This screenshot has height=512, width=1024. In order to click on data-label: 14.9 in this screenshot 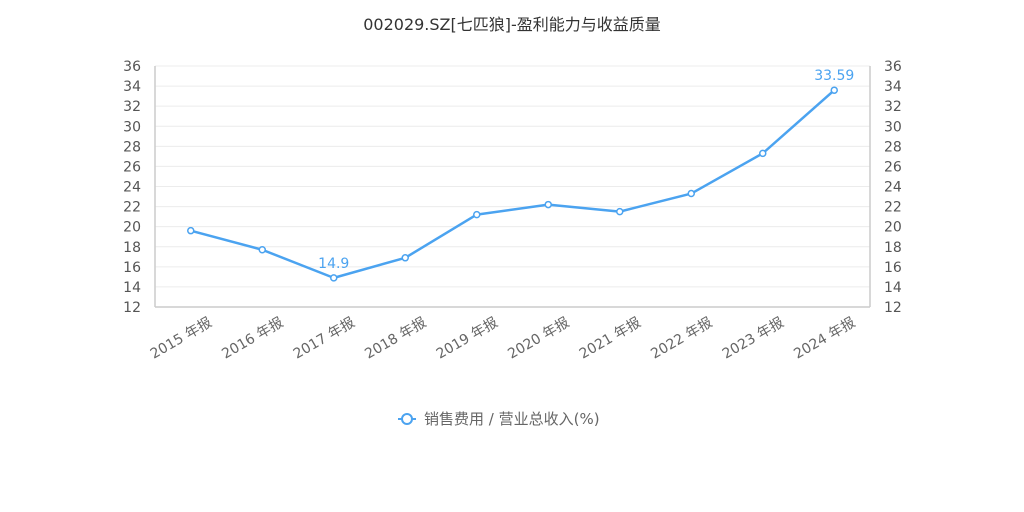, I will do `click(333, 264)`.